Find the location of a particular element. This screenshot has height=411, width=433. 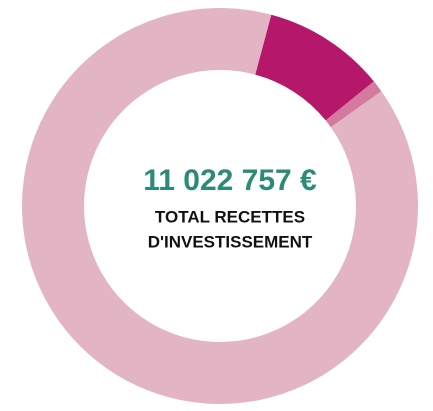

center-label: D'INVESTISSEMENT is located at coordinates (230, 241).